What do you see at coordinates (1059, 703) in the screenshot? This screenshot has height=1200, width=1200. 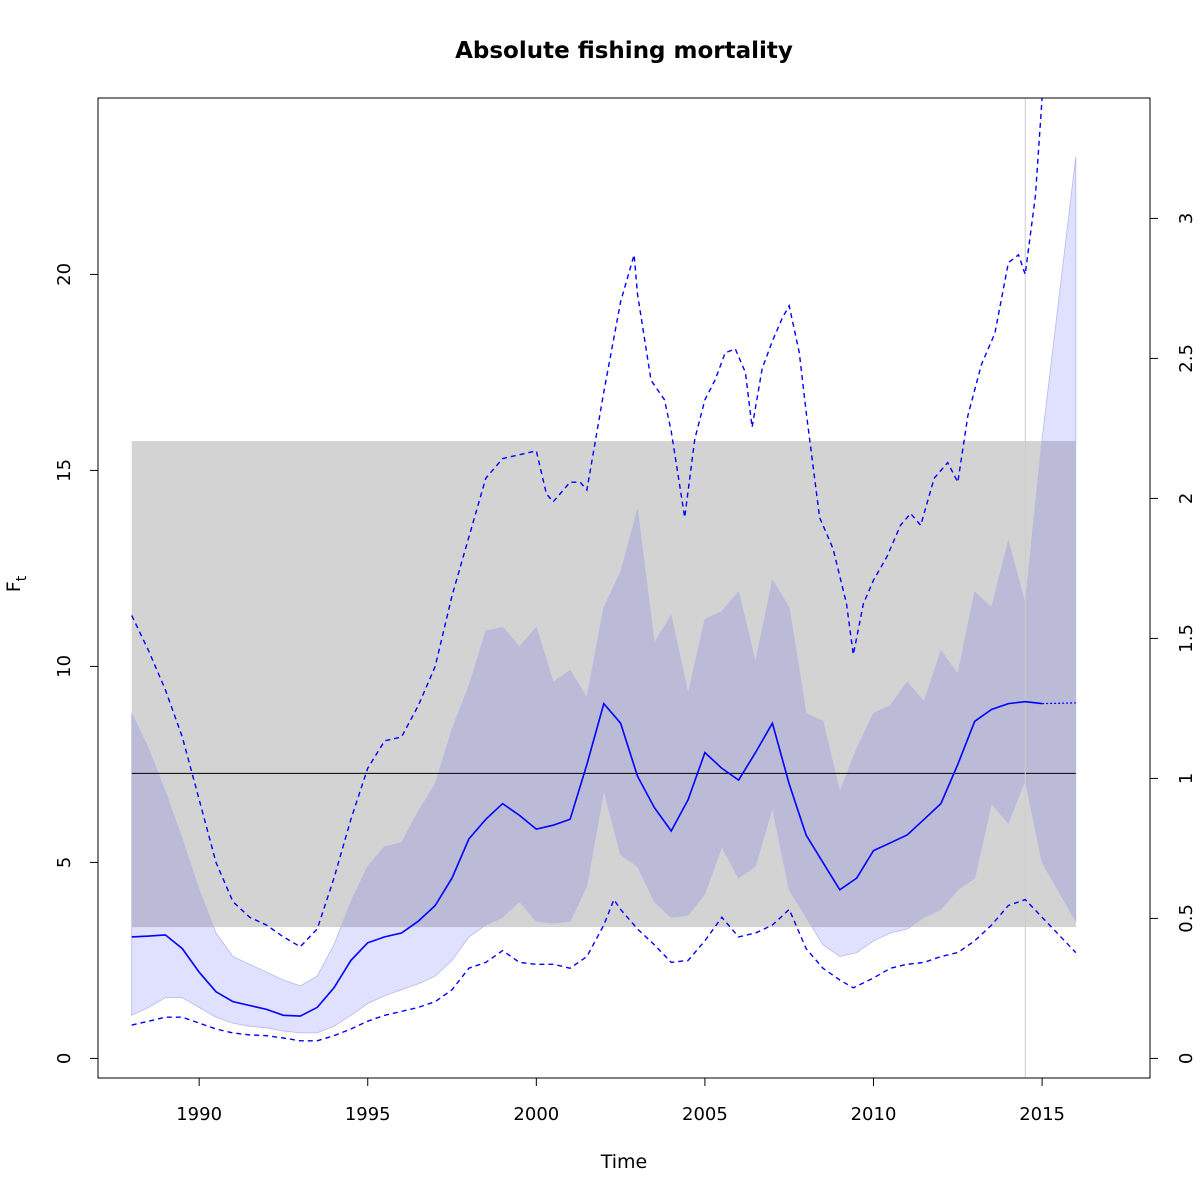 I see `estimate-forecast-line` at bounding box center [1059, 703].